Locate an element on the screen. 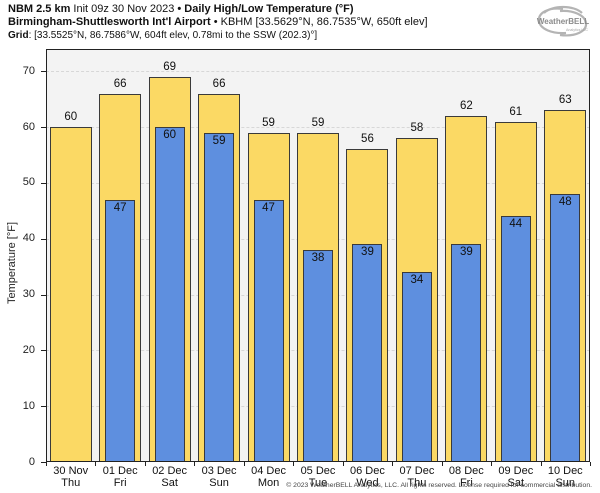 Image resolution: width=600 pixels, height=493 pixels. xtick-label: 02 Dec Sat is located at coordinates (170, 477).